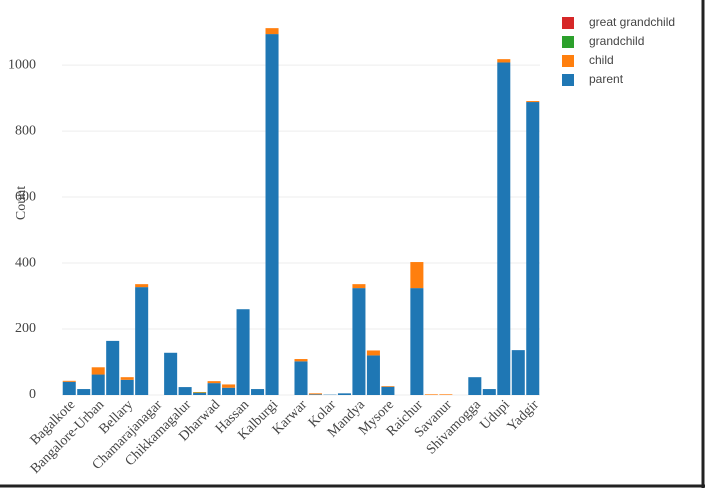 This screenshot has height=488, width=705. Describe the element at coordinates (632, 22) in the screenshot. I see `legend-label: great grandchild` at that location.